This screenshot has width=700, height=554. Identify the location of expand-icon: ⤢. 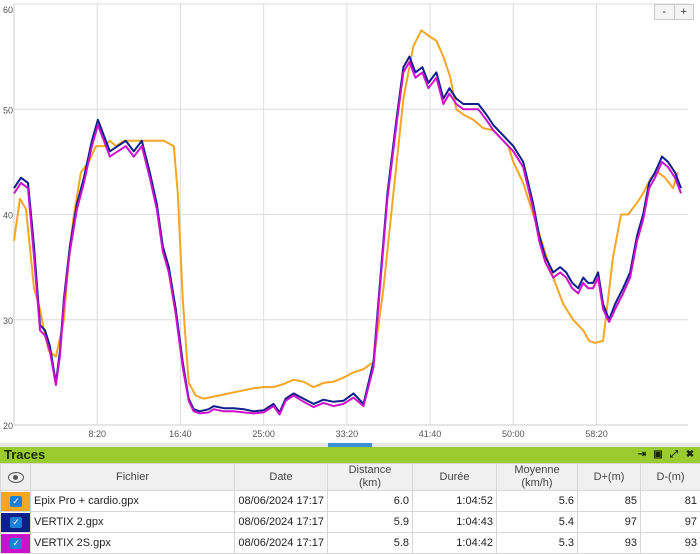
(674, 454).